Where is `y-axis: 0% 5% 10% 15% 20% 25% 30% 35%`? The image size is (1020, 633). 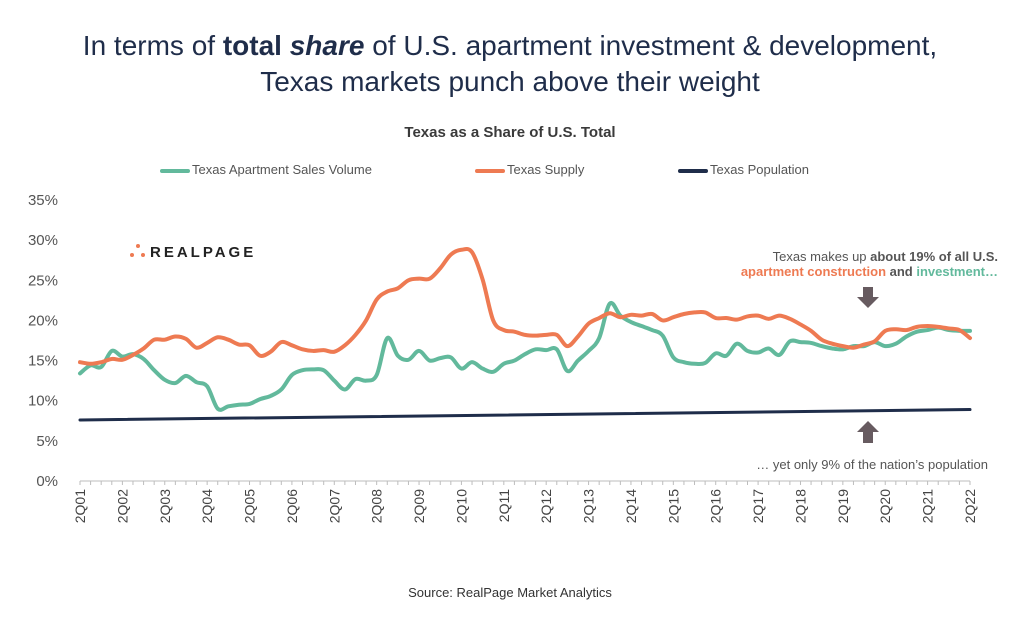 y-axis: 0% 5% 10% 15% 20% 25% 30% 35% is located at coordinates (43, 341).